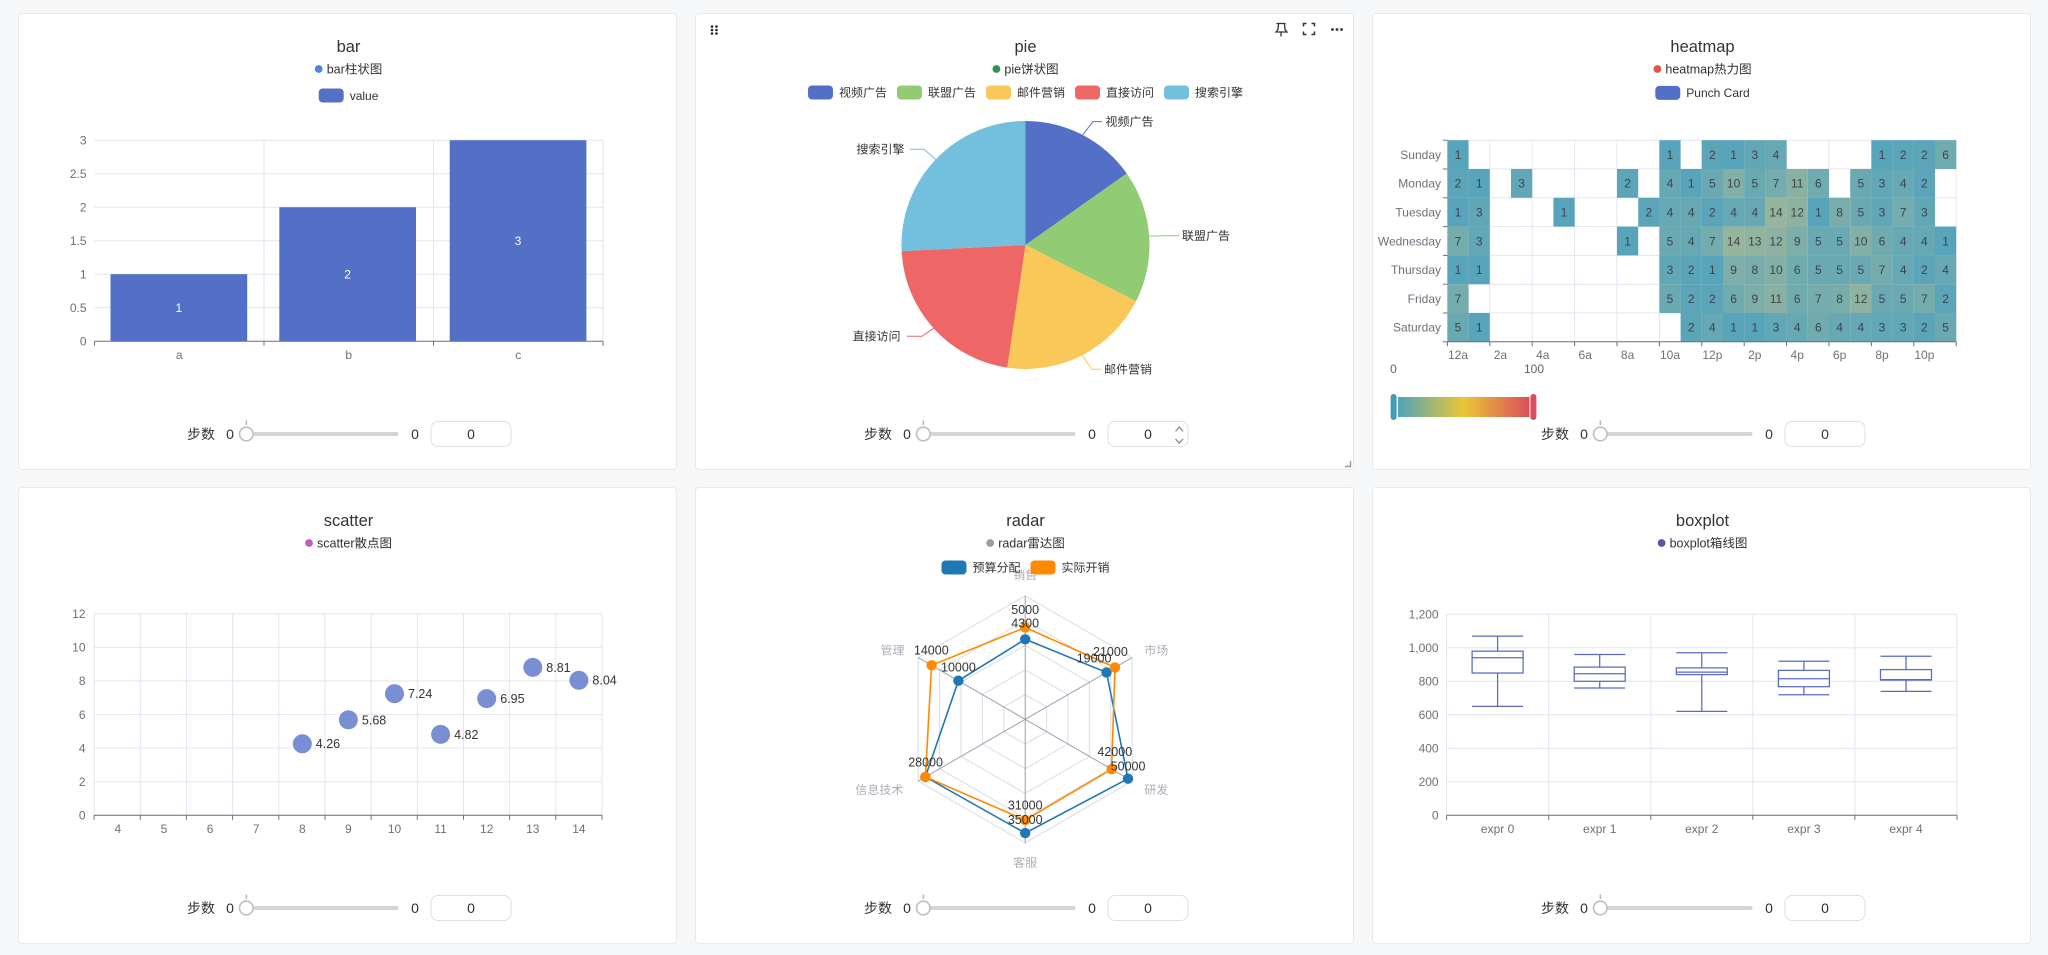  Describe the element at coordinates (1025, 521) in the screenshot. I see `svg-text: radar` at that location.